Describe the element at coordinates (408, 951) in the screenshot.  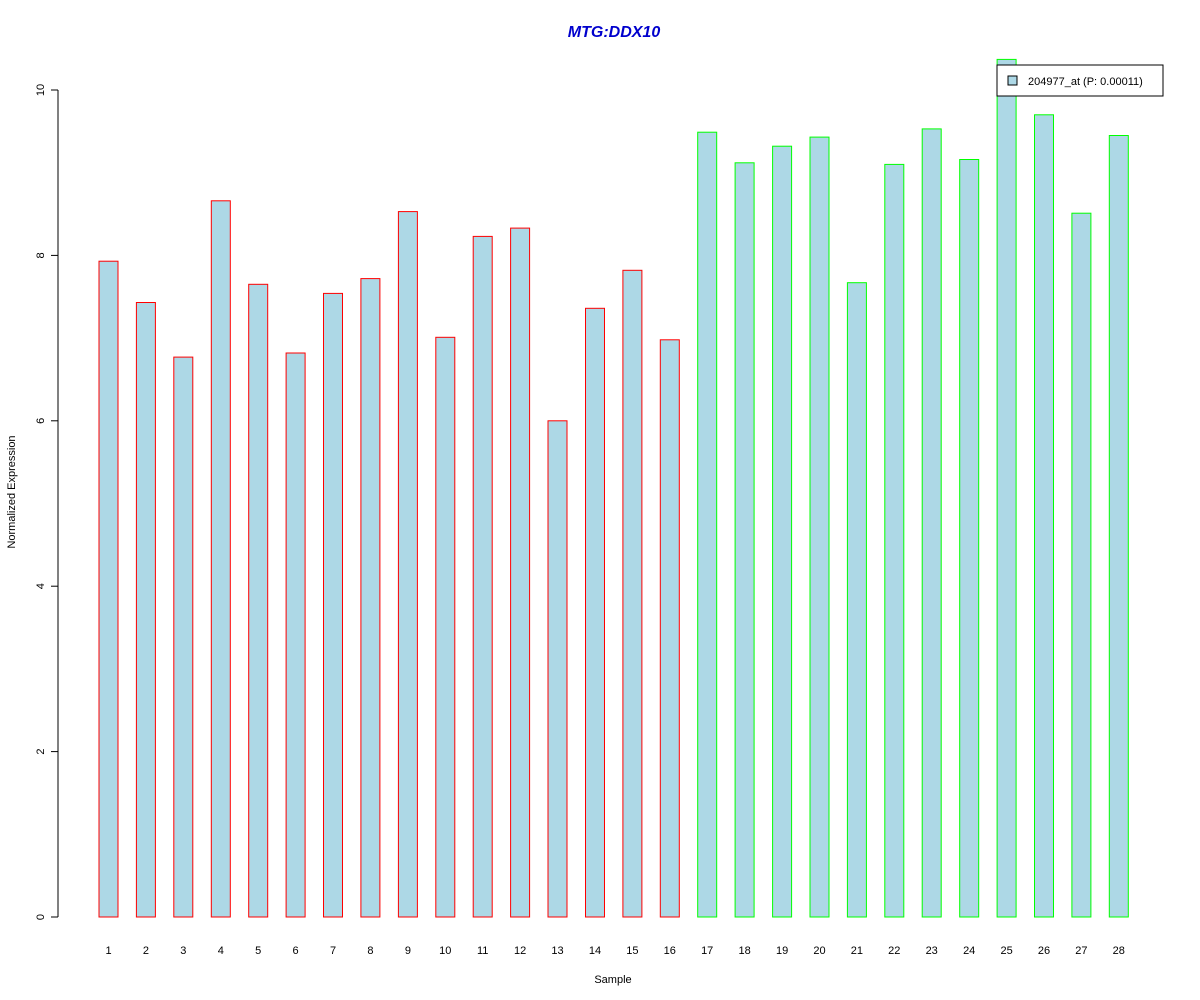
I see `x-tick-label: 9` at that location.